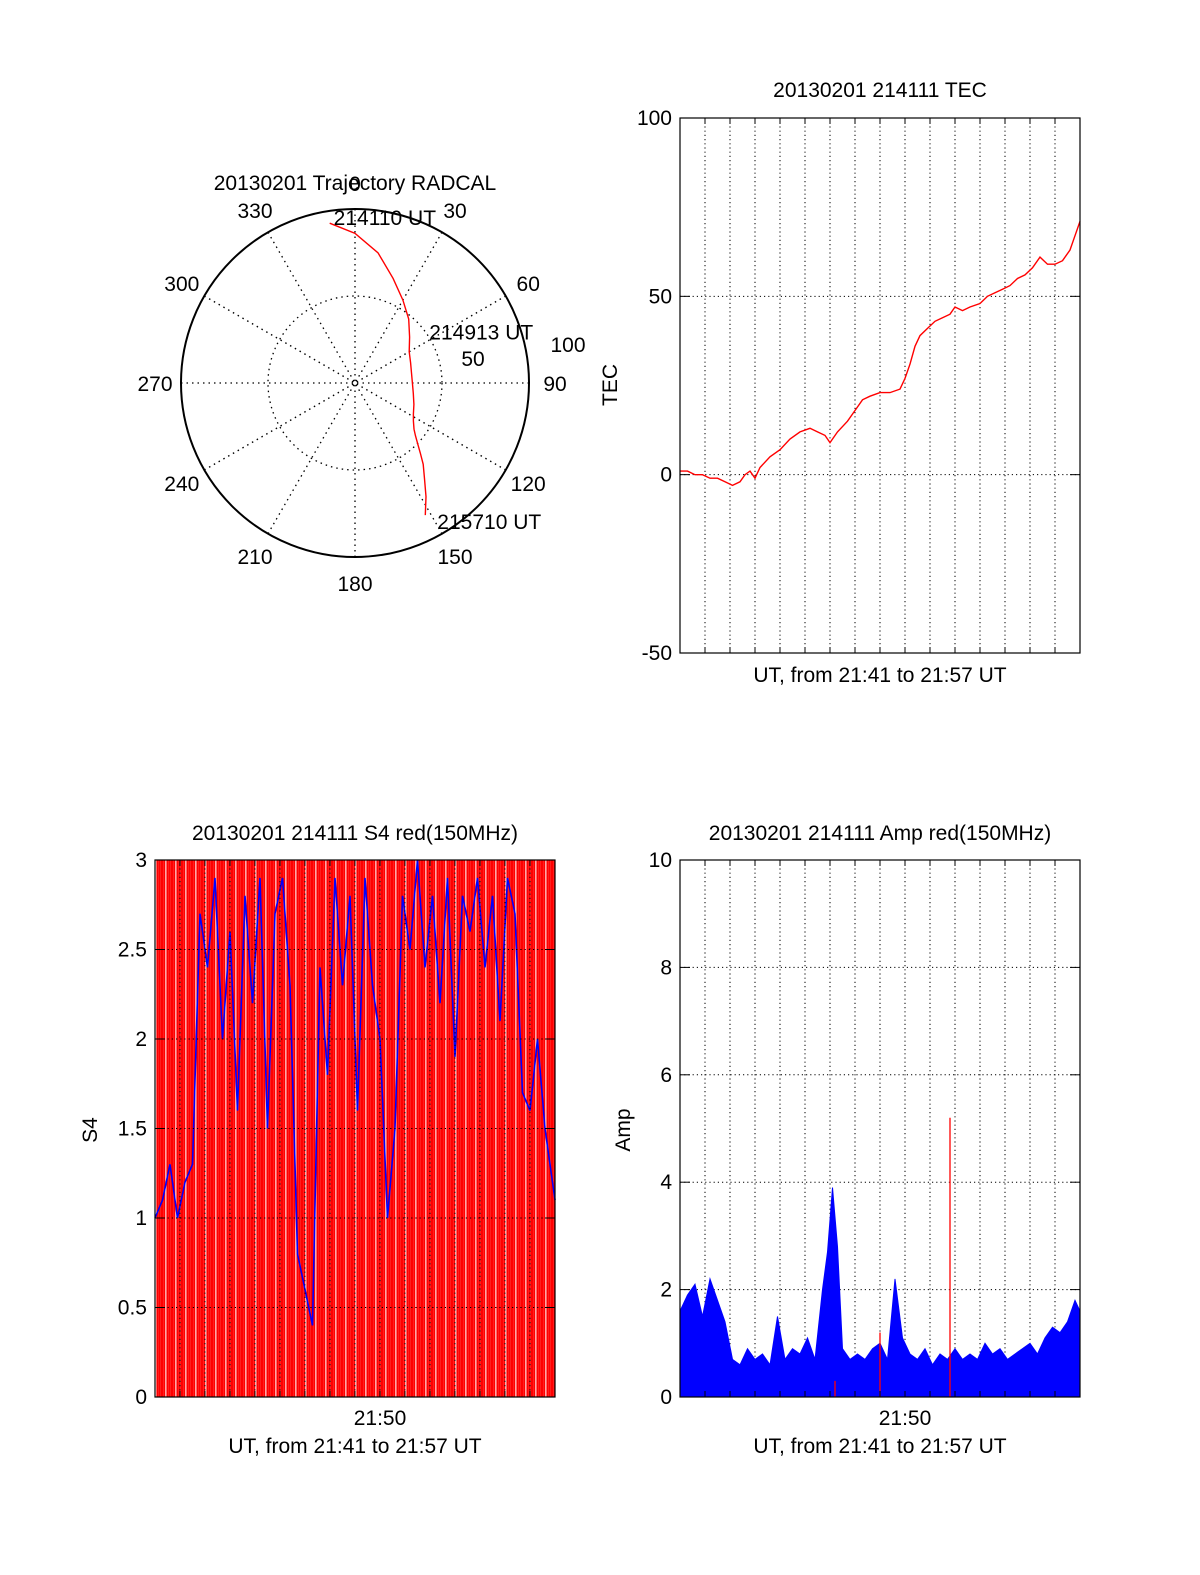 This screenshot has height=1575, width=1200. Describe the element at coordinates (880, 1257) in the screenshot. I see `amp-series` at that location.